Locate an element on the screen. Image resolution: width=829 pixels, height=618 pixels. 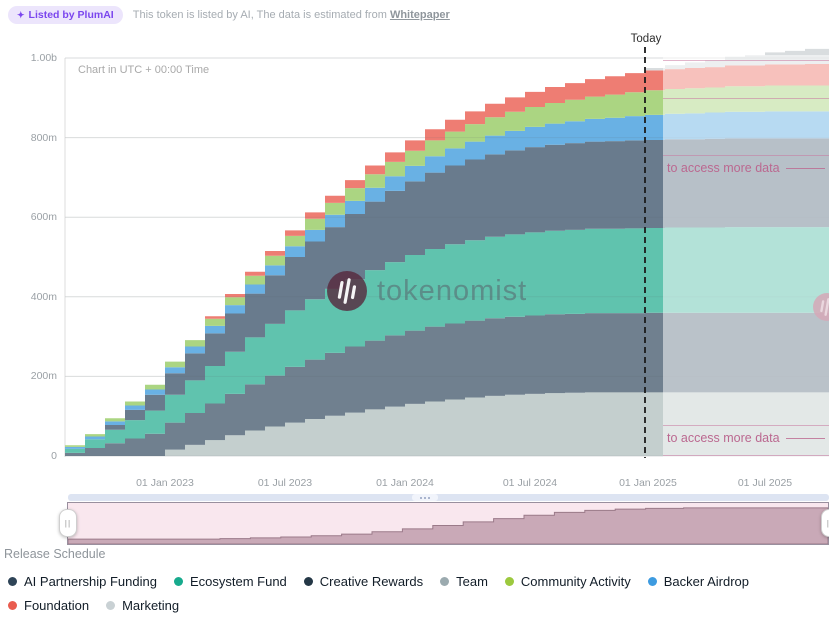
y-tick: 0 is located at coordinates (54, 456).